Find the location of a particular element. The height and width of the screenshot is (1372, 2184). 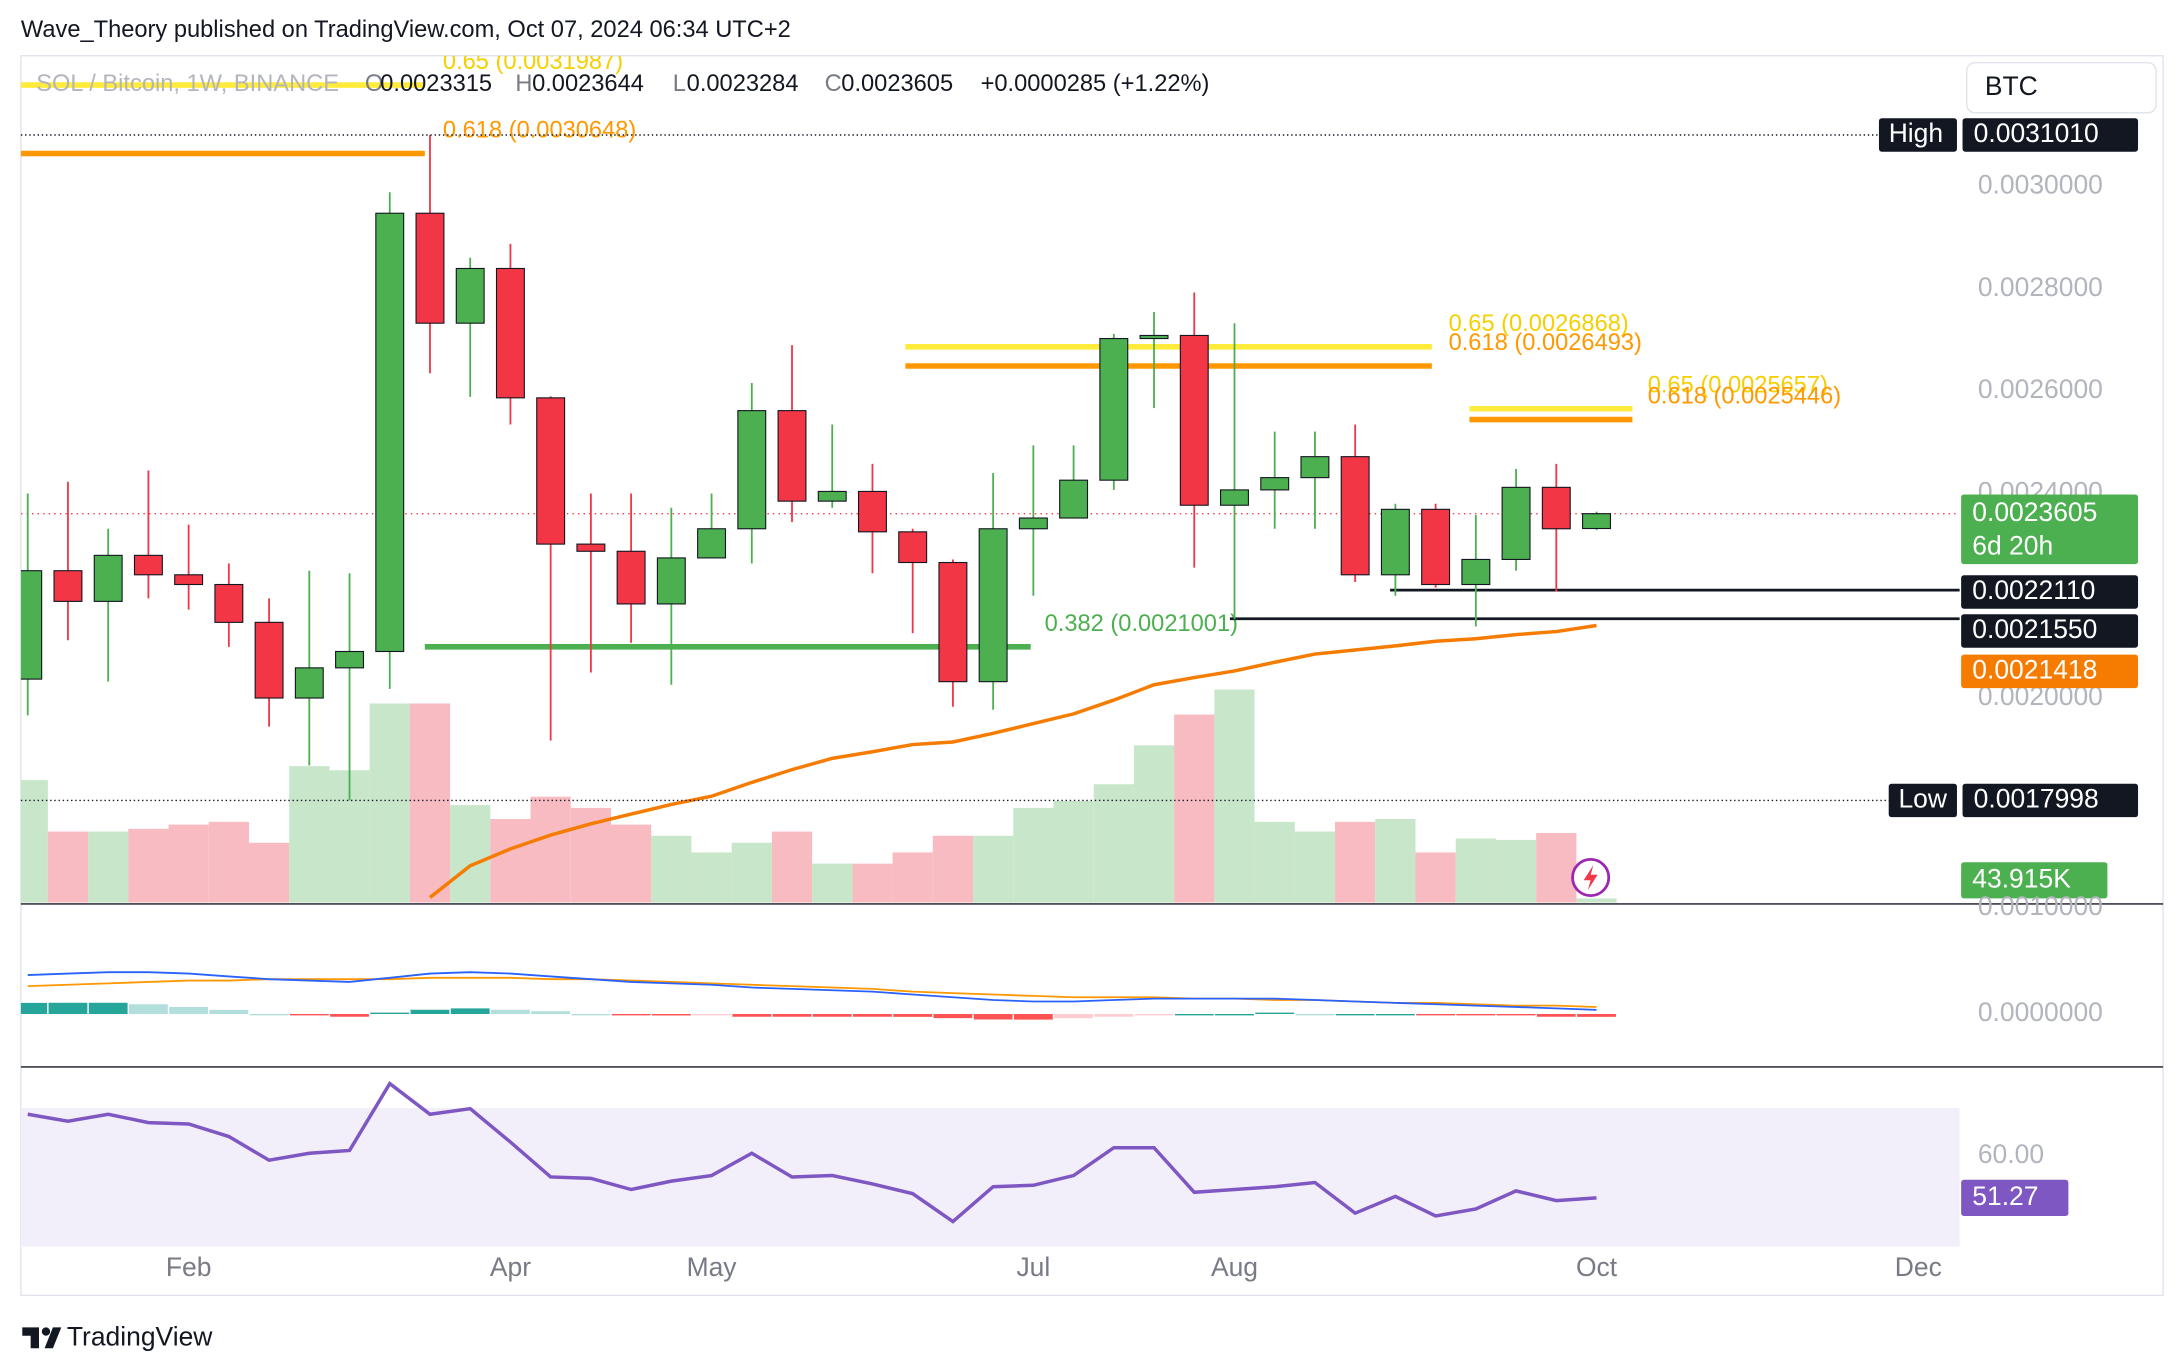

fib-label: 0.618 (0.0026493) is located at coordinates (1545, 343).